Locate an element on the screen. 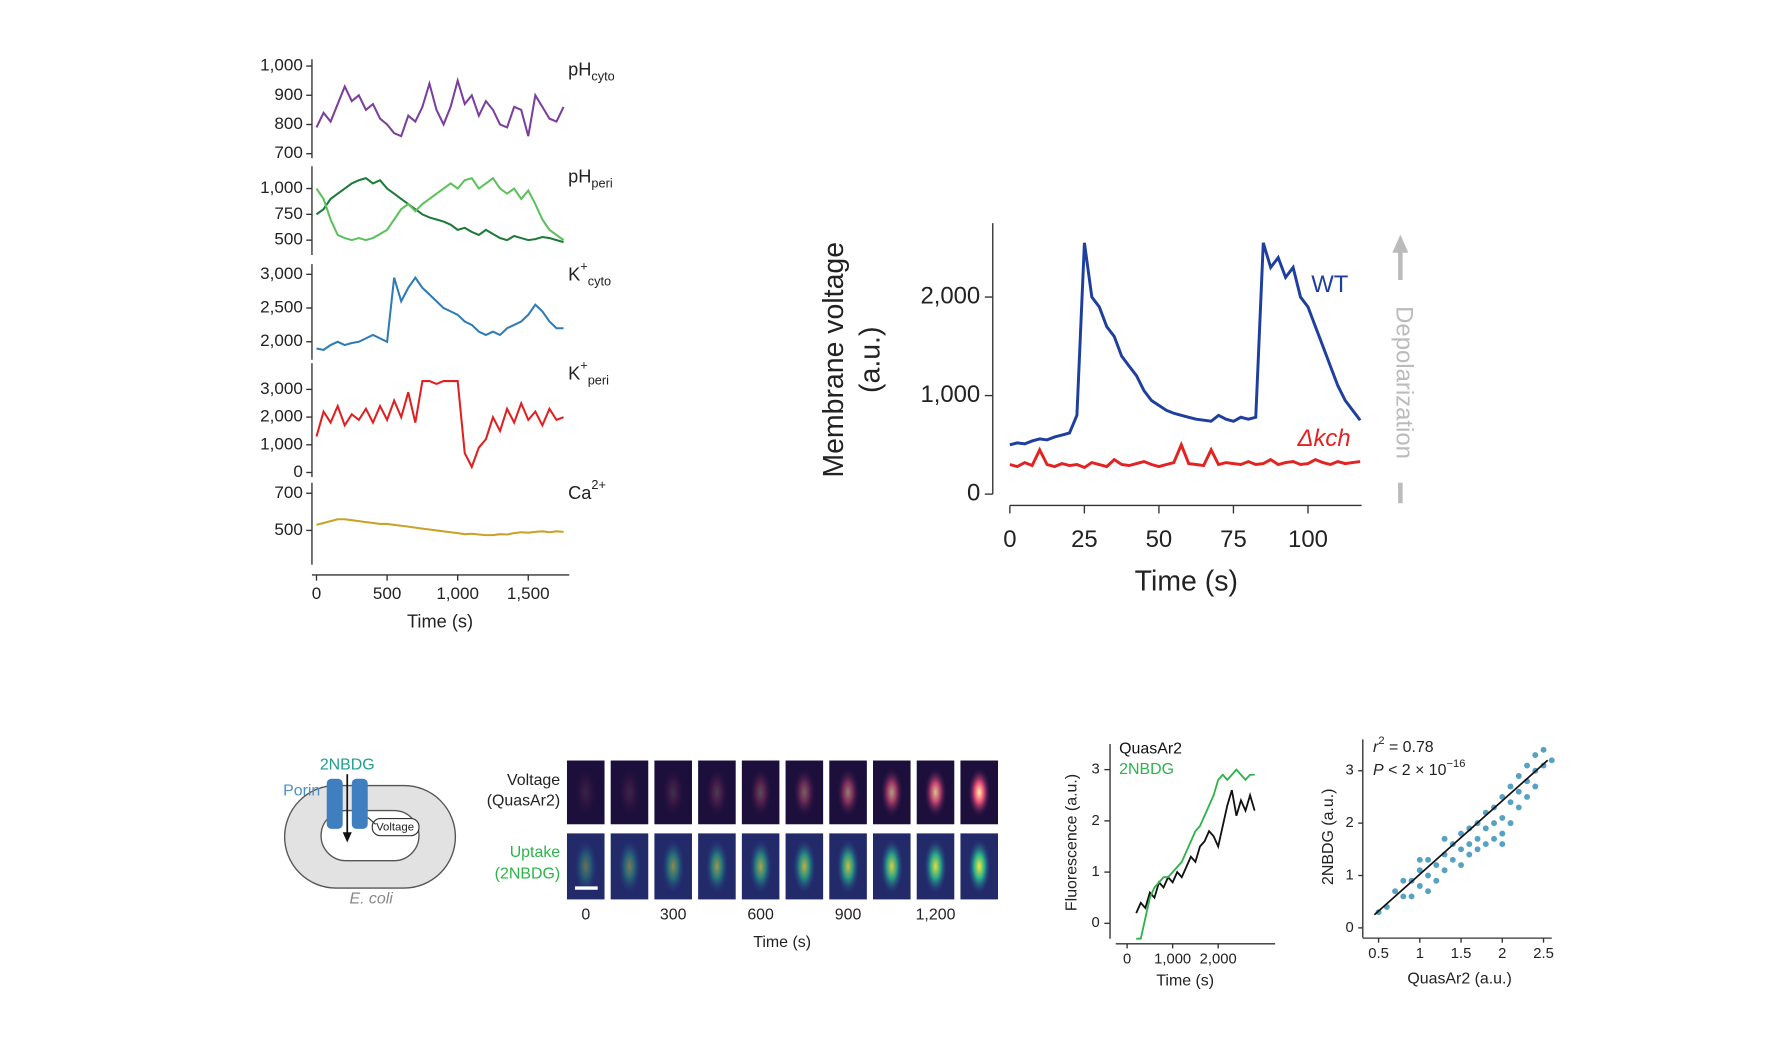 This screenshot has width=1776, height=1048. y-tick-label: 3 is located at coordinates (1349, 771).